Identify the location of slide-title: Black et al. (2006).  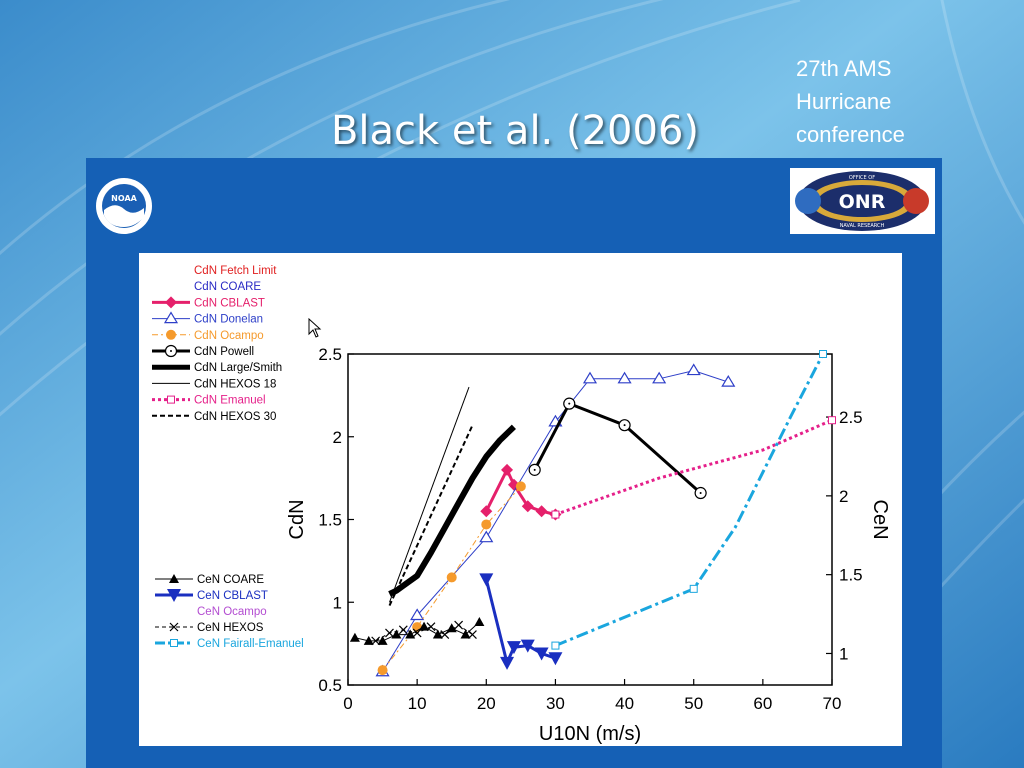
(514, 131).